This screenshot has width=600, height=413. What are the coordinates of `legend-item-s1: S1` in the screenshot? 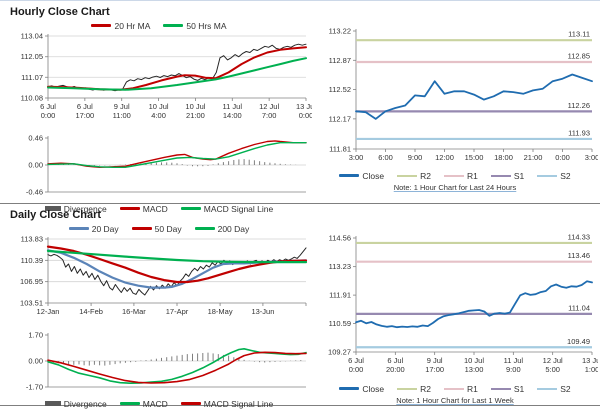 It's located at (507, 388).